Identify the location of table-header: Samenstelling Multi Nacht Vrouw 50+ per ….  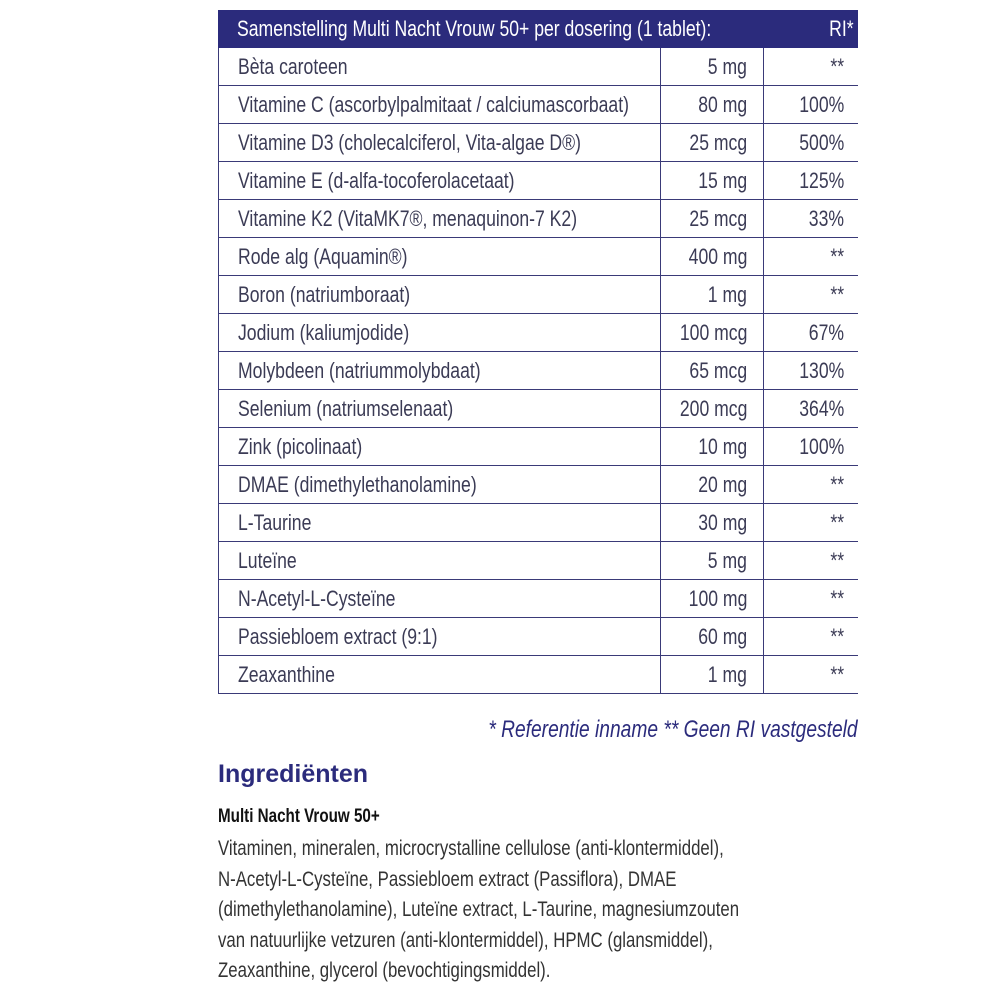
(538, 29).